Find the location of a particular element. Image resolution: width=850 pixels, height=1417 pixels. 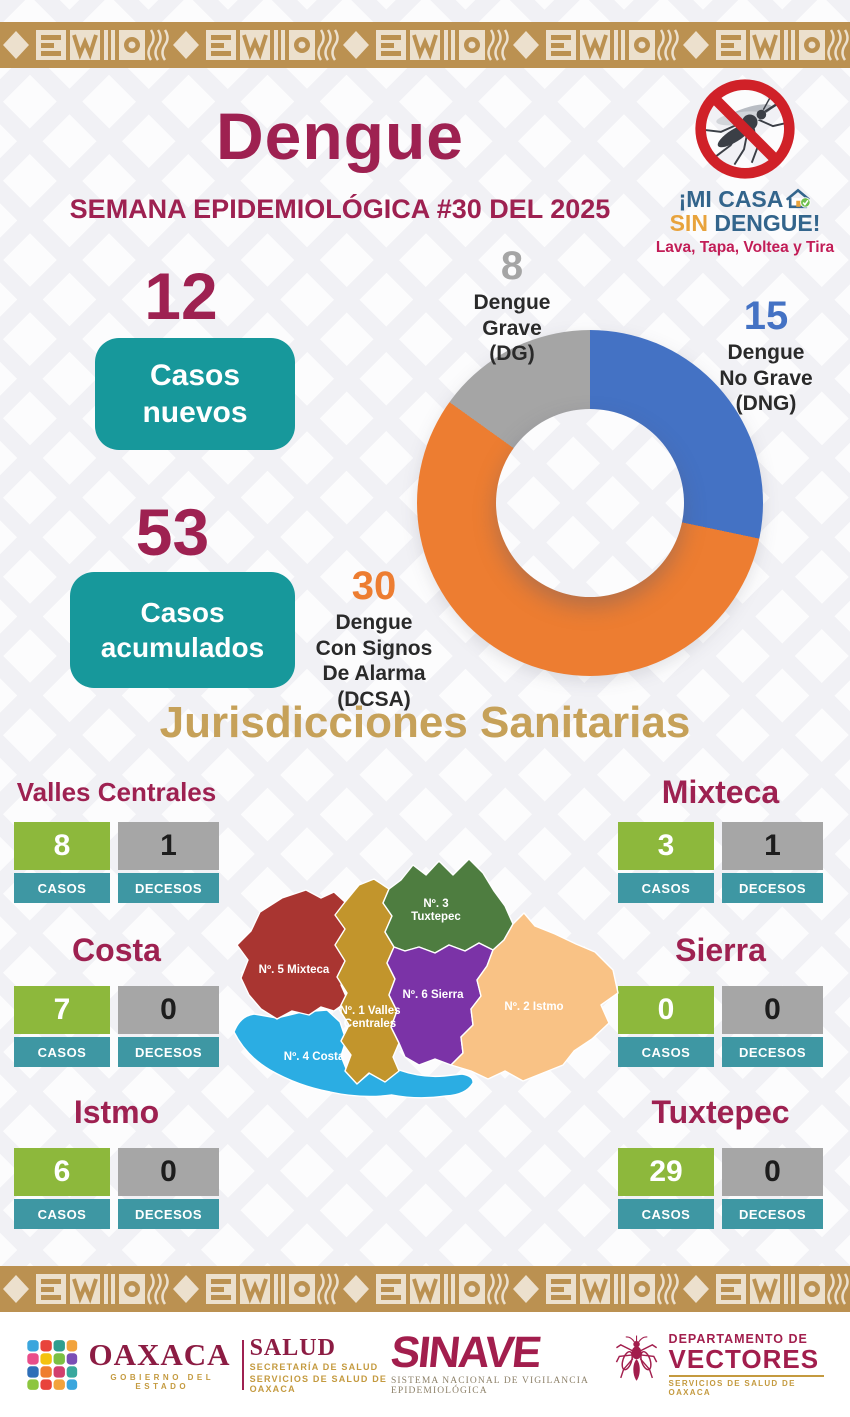

jurisdiction-name: Istmo is located at coordinates (116, 1112).